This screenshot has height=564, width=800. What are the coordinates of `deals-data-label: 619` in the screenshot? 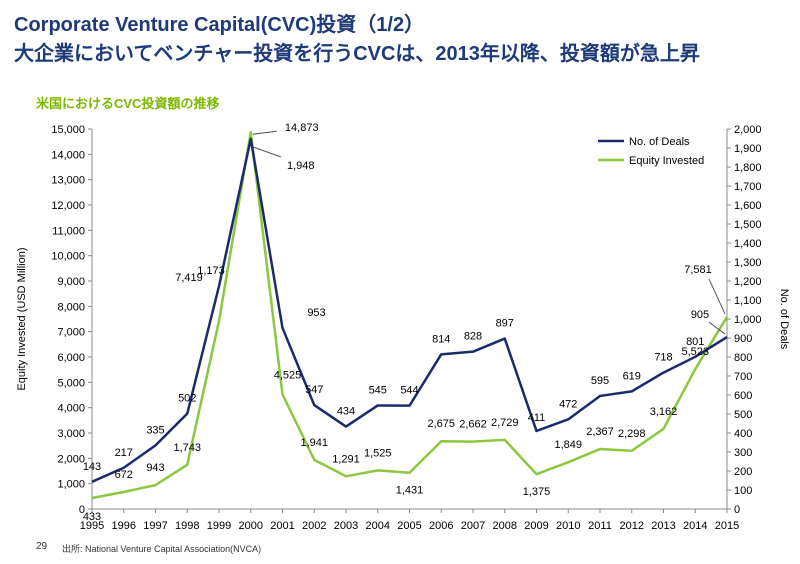 It's located at (632, 376).